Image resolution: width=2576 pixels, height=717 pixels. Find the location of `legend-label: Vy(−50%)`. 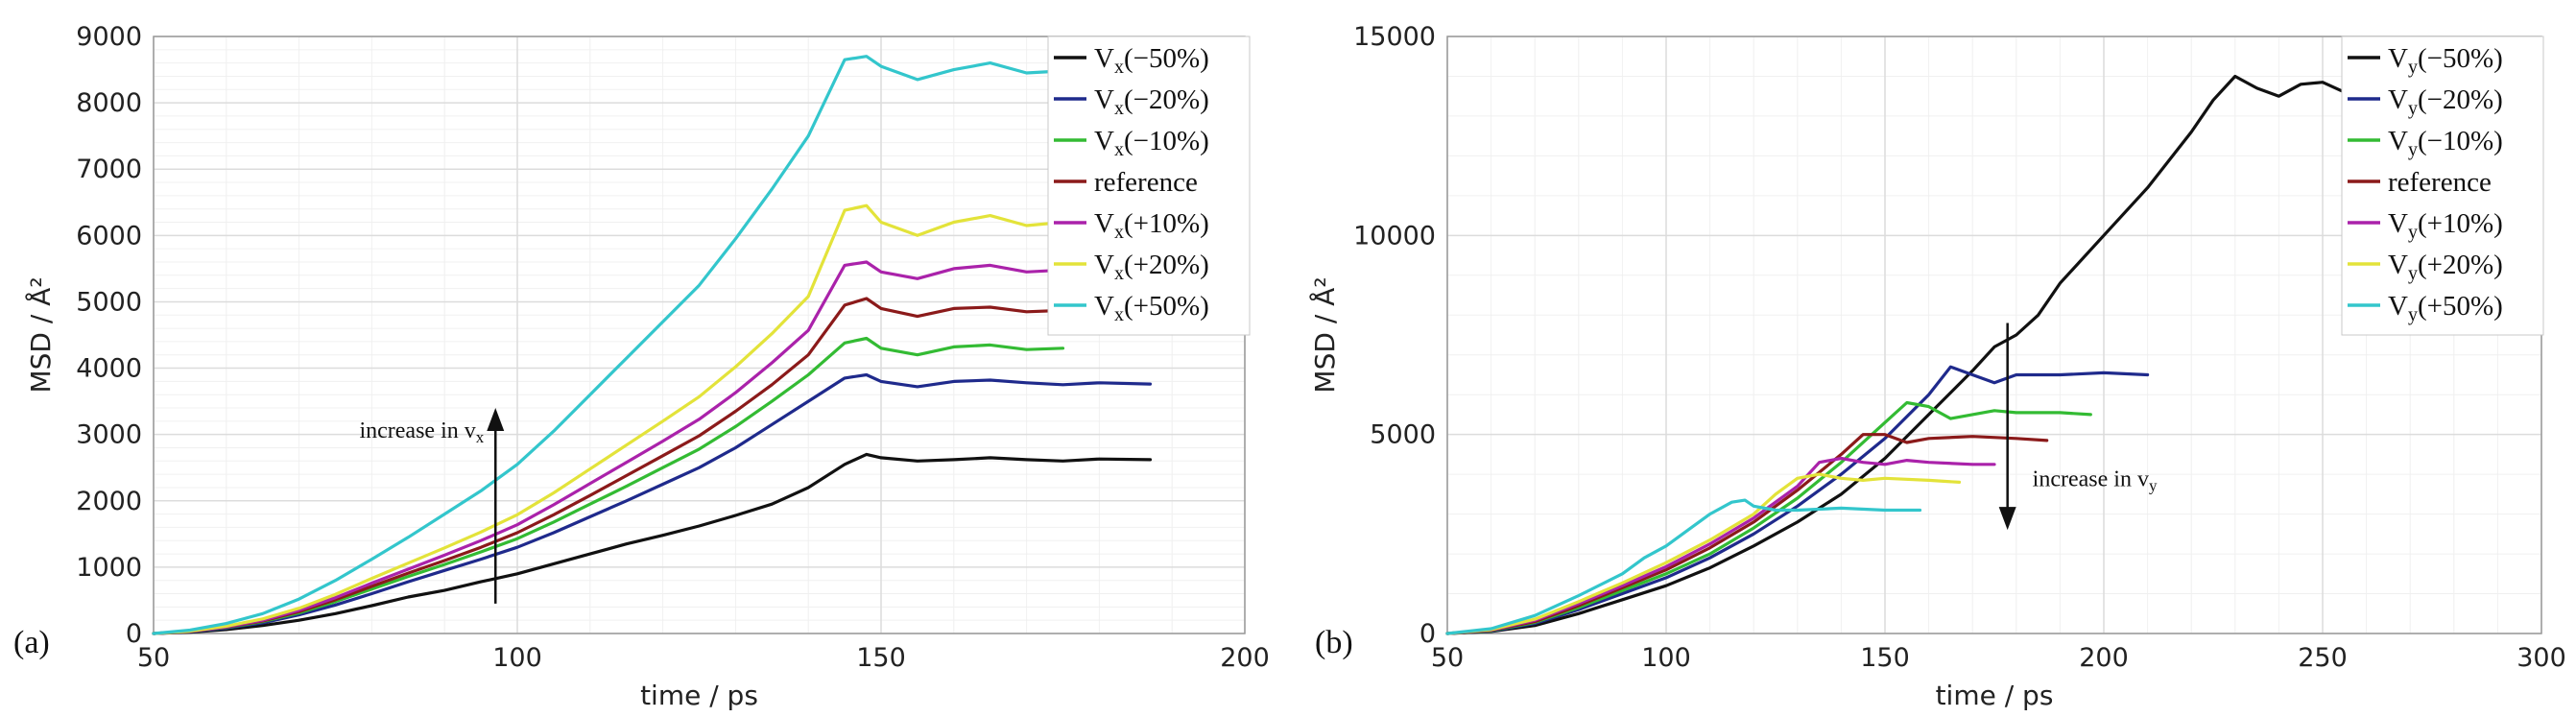

legend-label: Vy(−50%) is located at coordinates (2445, 60).